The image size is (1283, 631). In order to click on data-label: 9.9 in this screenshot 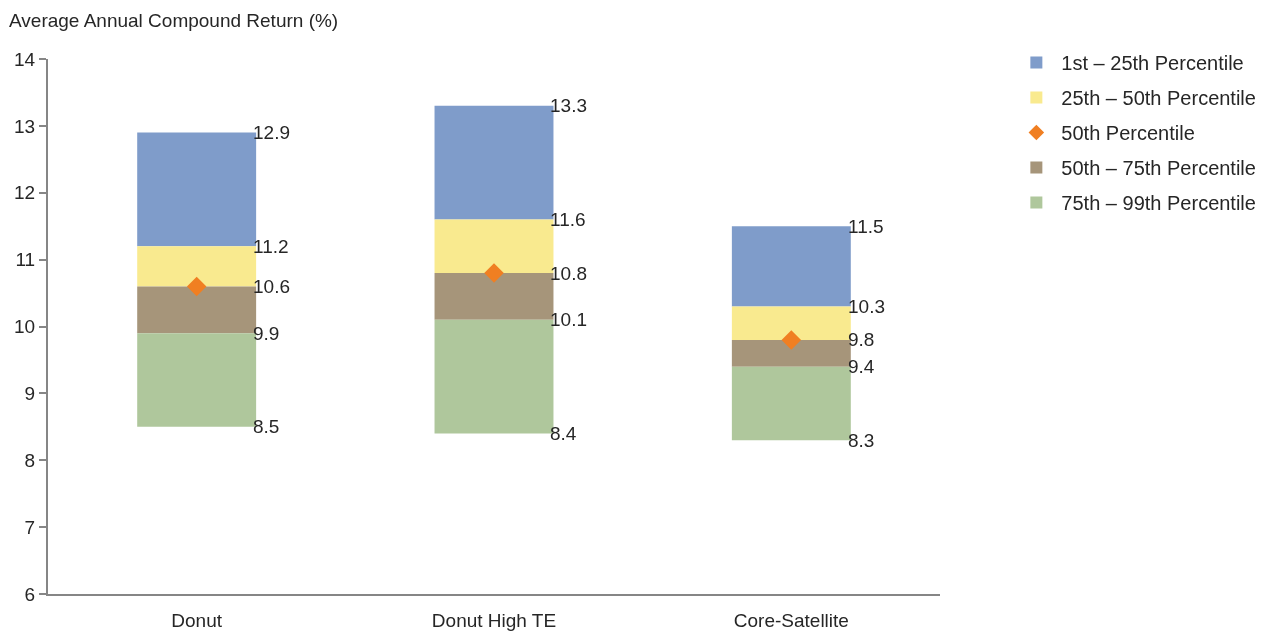, I will do `click(266, 333)`.